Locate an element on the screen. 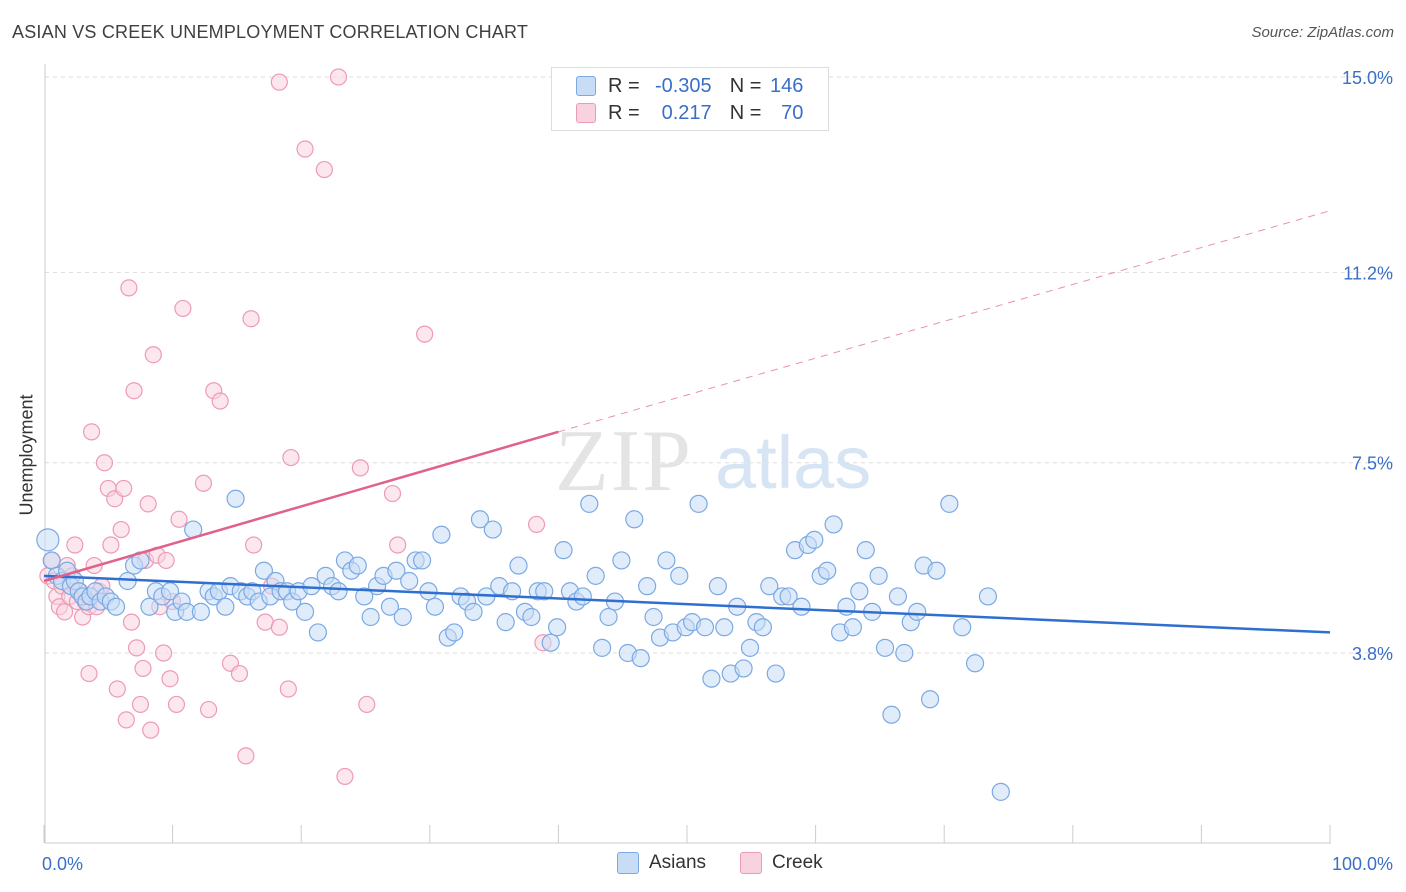  source-note: Source: ZipAtlas.com is located at coordinates (1322, 32).